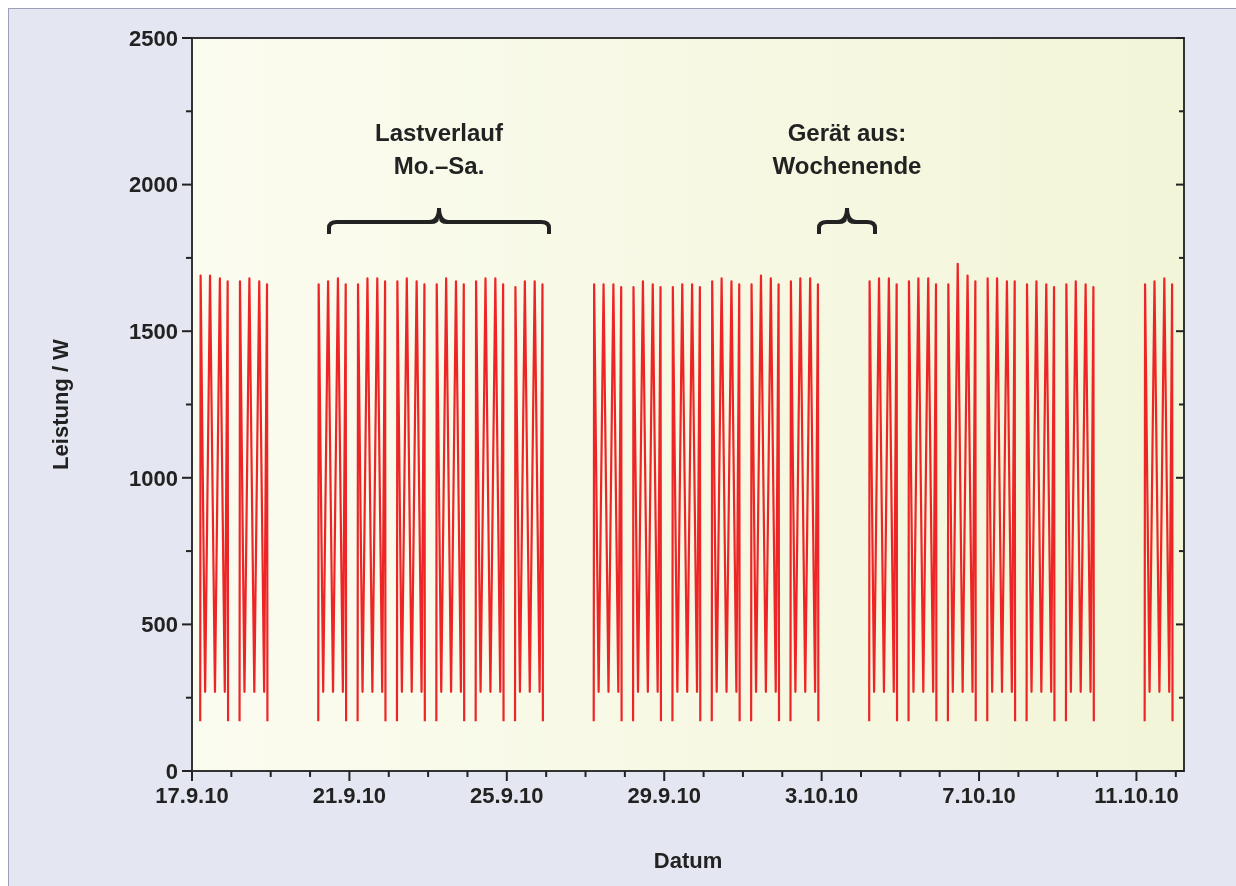 The width and height of the screenshot is (1236, 886). What do you see at coordinates (153, 185) in the screenshot?
I see `y-tick-label: 2000` at bounding box center [153, 185].